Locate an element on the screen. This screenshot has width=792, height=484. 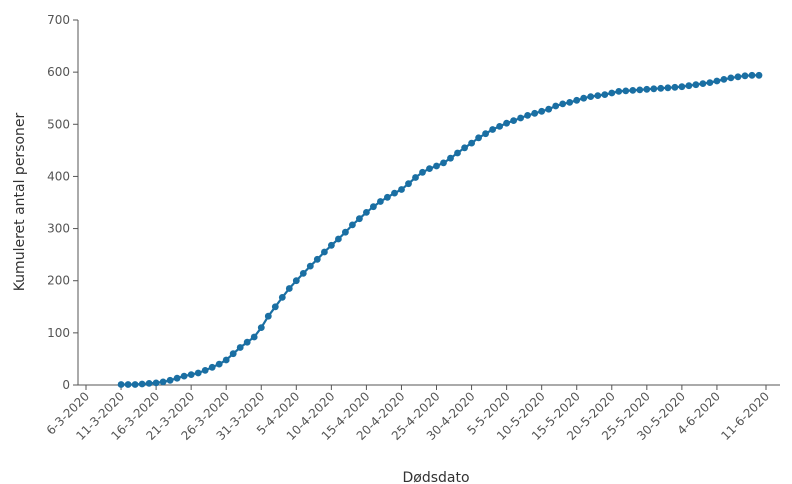
y-tick-label: 0 is located at coordinates (66, 385).